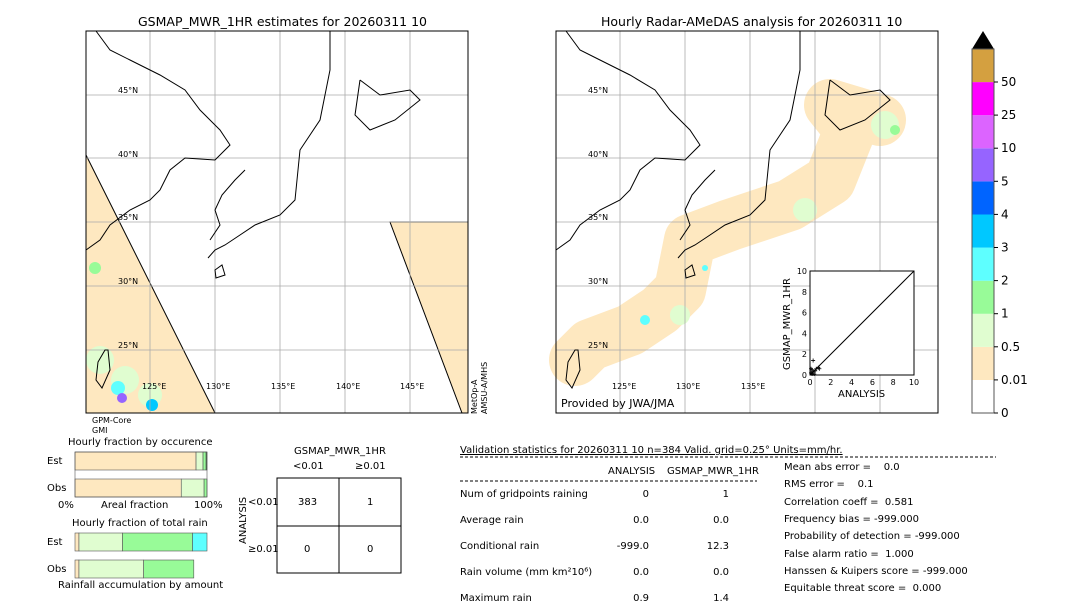 The image size is (1080, 612). I want to click on lon-label: 145°E, so click(412, 386).